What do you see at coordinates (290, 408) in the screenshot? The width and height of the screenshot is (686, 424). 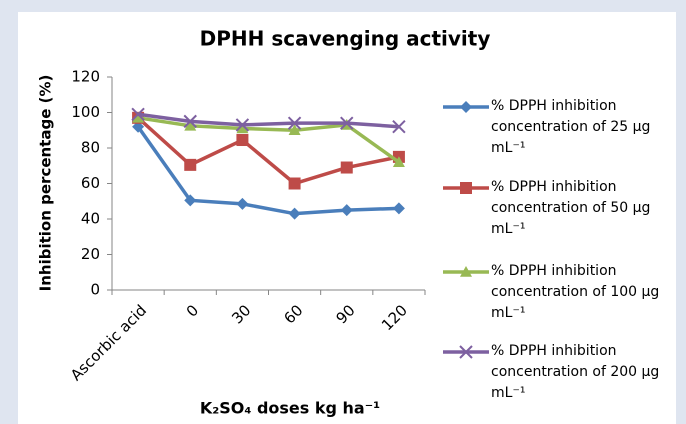 I see `x-axis-label: K₂SO₄ doses kg ha⁻¹` at bounding box center [290, 408].